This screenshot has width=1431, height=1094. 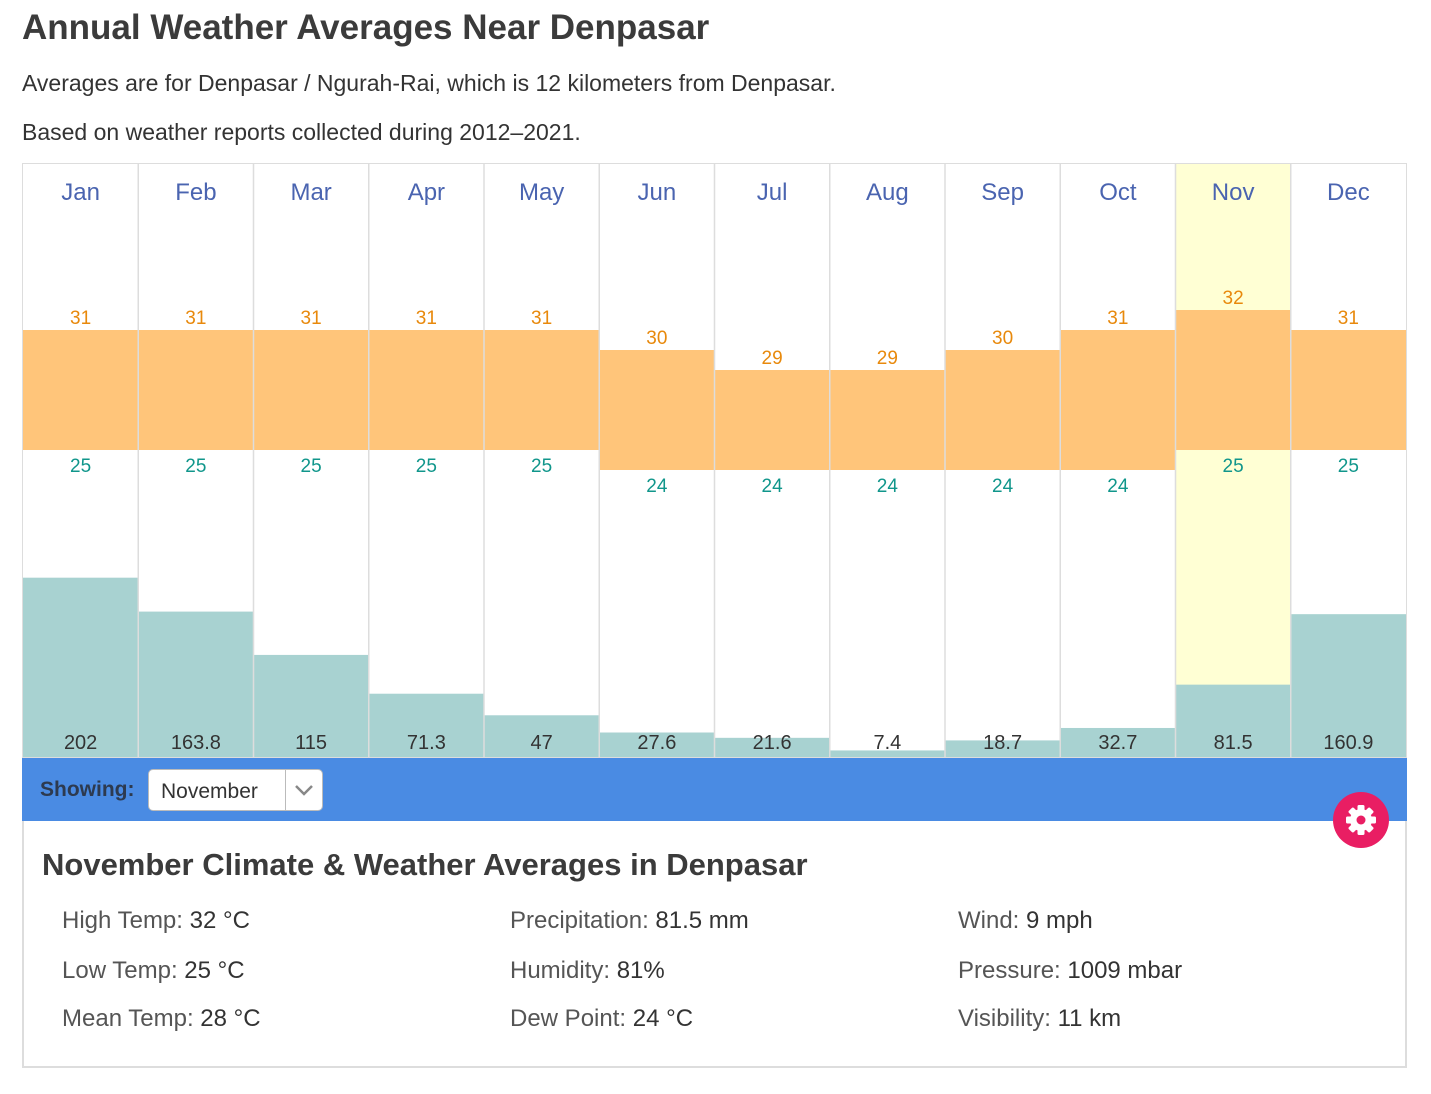 What do you see at coordinates (1348, 192) in the screenshot?
I see `month-label: Dec` at bounding box center [1348, 192].